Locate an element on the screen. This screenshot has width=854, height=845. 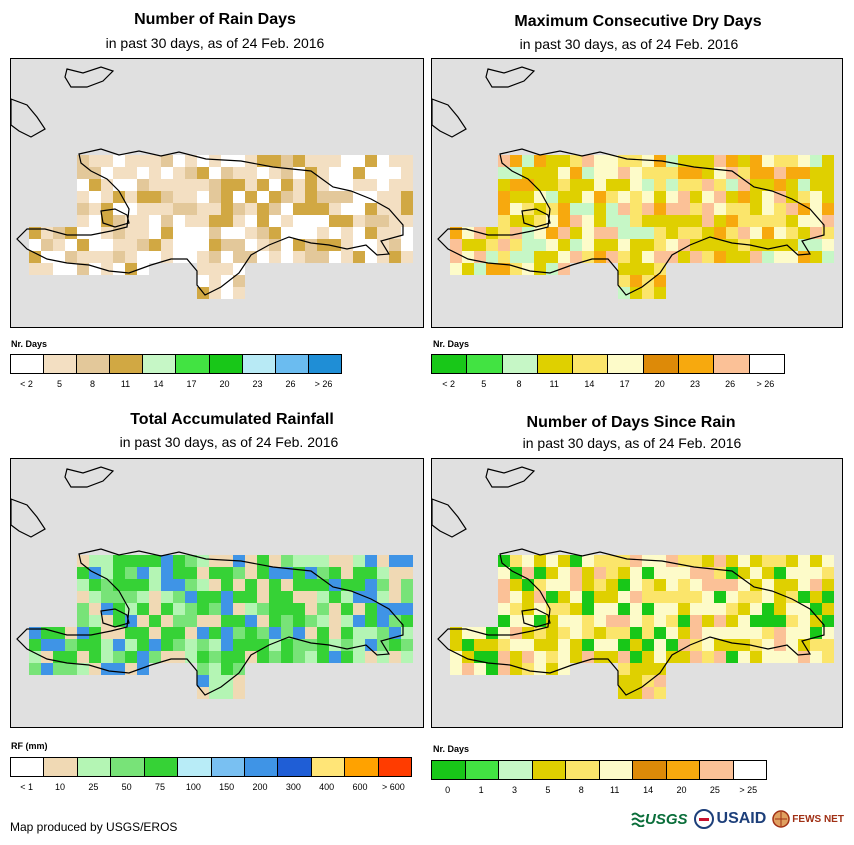
legend-label: 8 is located at coordinates (519, 384).